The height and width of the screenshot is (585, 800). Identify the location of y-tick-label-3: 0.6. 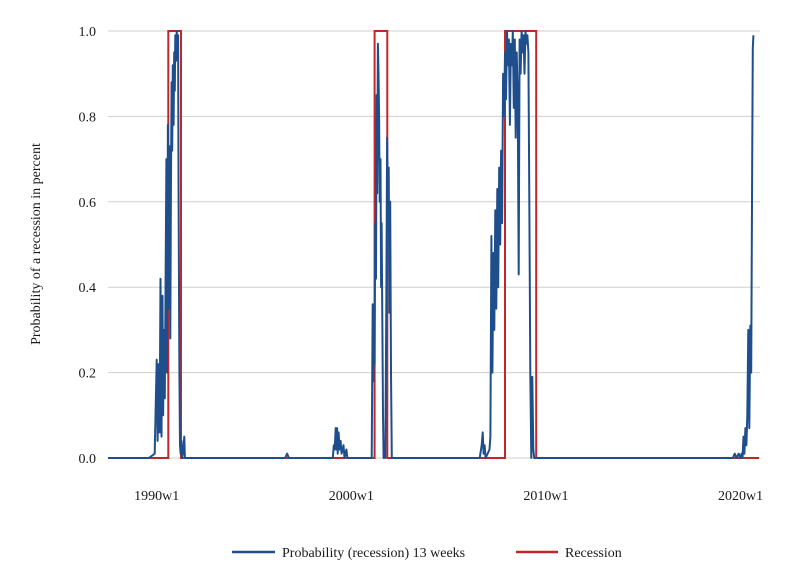
(88, 203).